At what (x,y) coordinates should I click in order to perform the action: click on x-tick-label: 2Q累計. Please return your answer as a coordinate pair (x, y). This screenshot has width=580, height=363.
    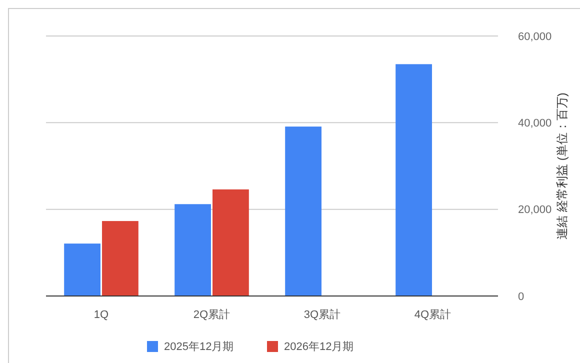
    Looking at the image, I should click on (211, 314).